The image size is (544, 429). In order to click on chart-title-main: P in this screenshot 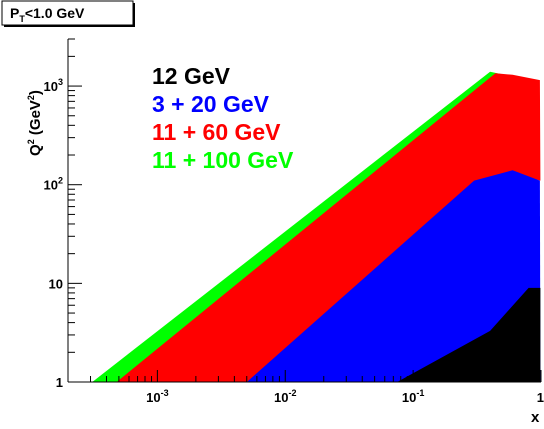, I will do `click(14, 13)`.